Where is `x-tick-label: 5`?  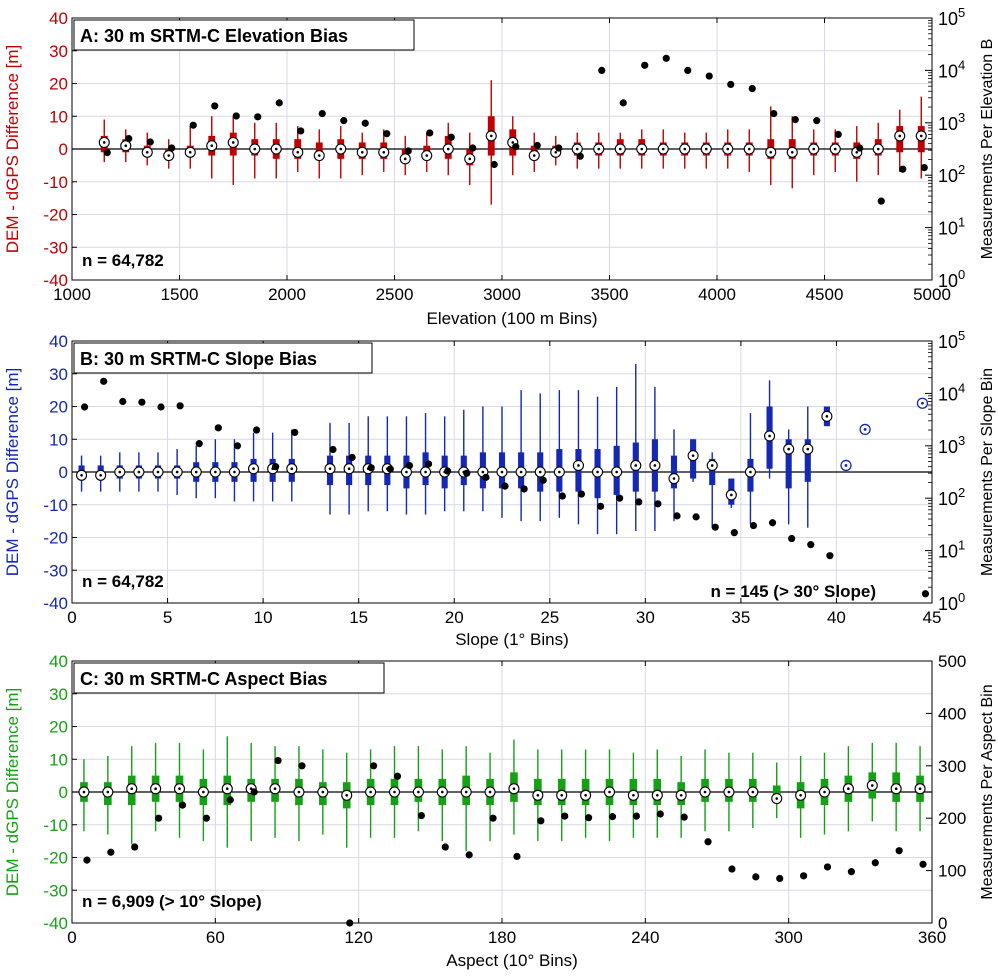
x-tick-label: 5 is located at coordinates (167, 617).